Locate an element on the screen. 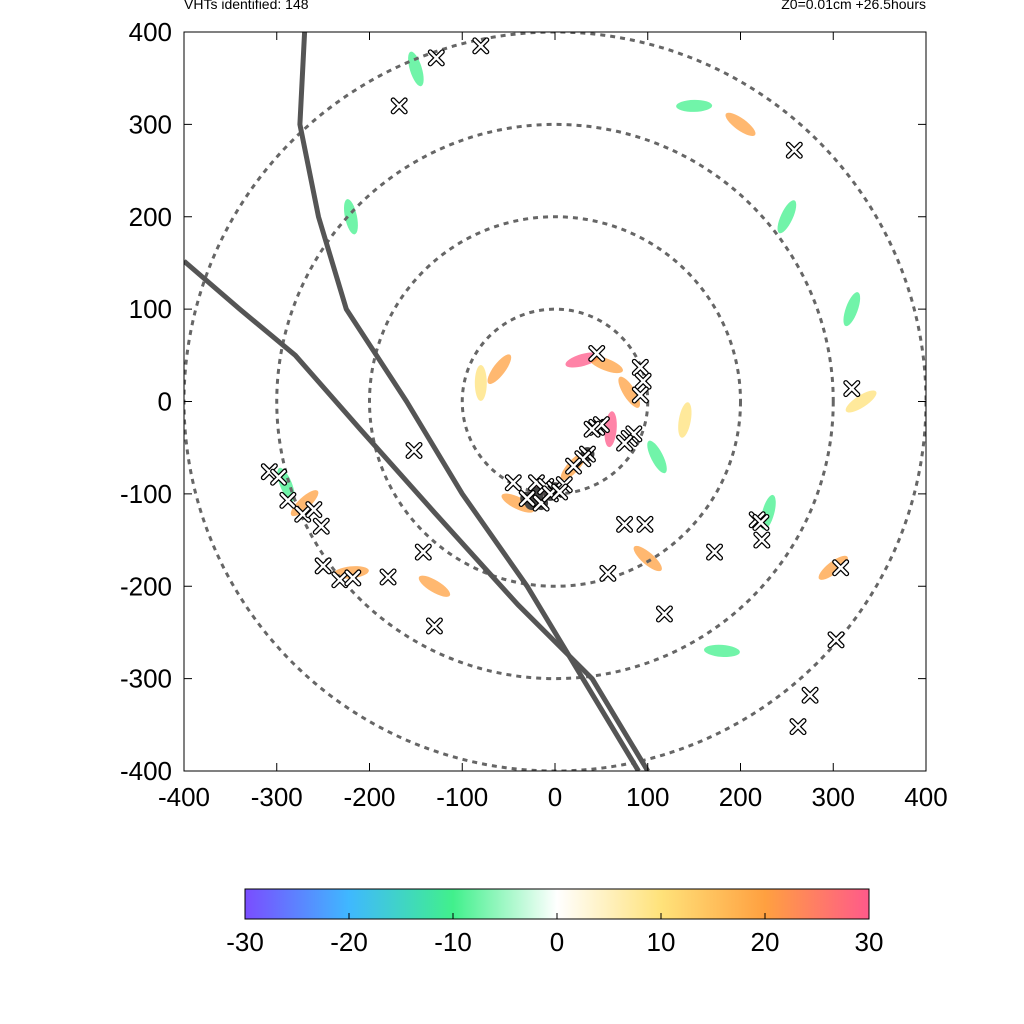 The width and height of the screenshot is (1024, 1024). y-tick-label: 0 is located at coordinates (165, 402).